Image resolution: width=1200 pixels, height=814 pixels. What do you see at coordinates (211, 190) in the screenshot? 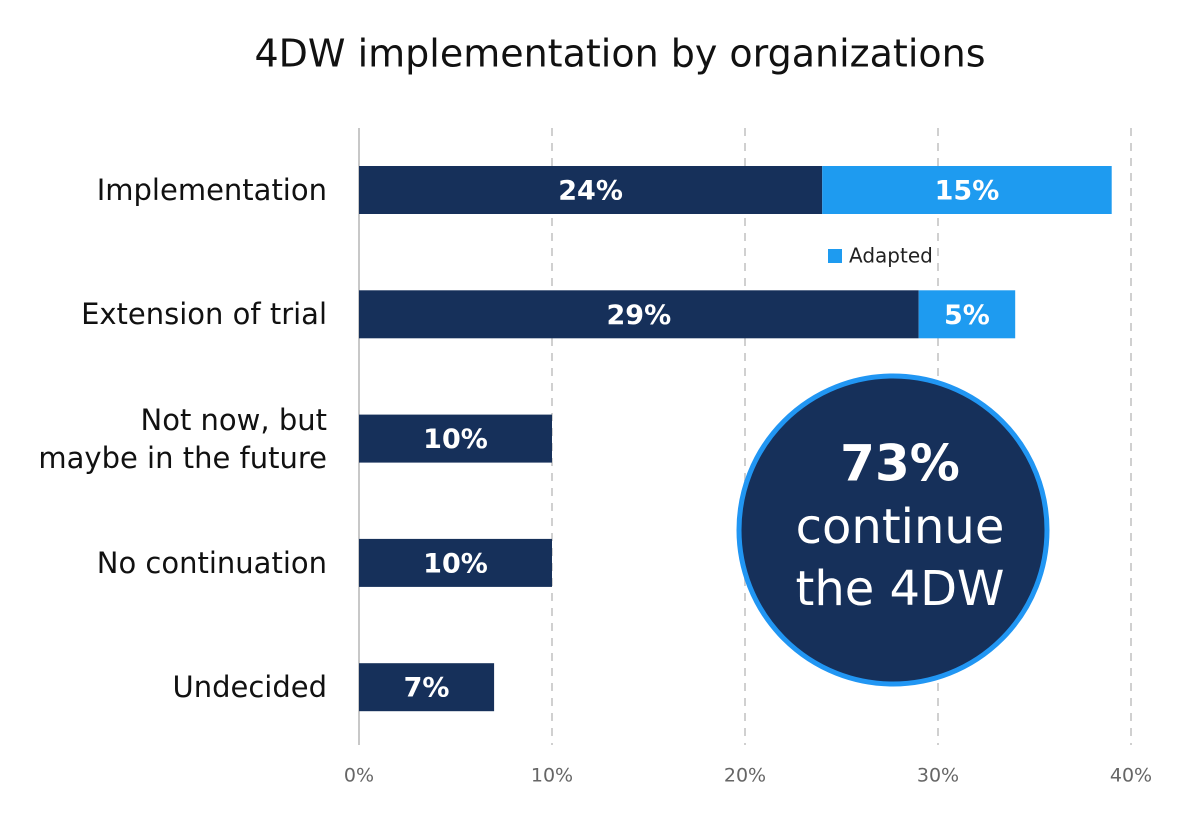
I see `y-tick-label: Implementation` at bounding box center [211, 190].